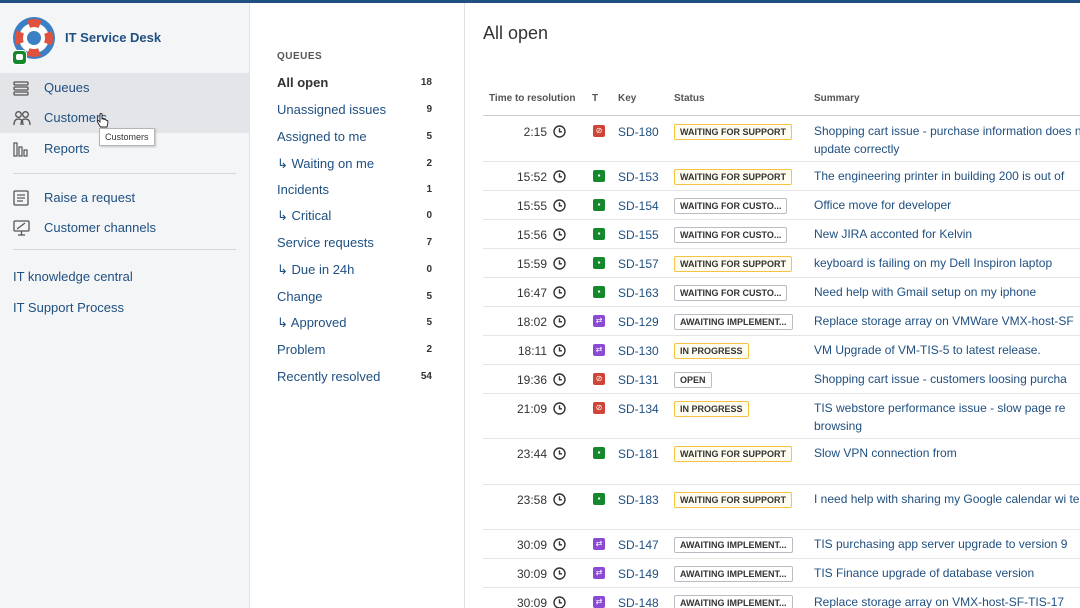 The image size is (1080, 608). I want to click on sidebar-item-queues: Queues, so click(124, 88).